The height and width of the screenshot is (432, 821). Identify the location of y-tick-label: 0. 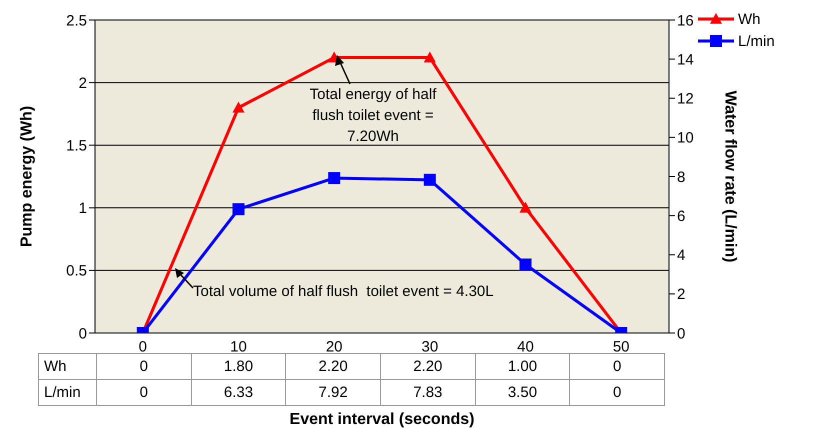
(82, 333).